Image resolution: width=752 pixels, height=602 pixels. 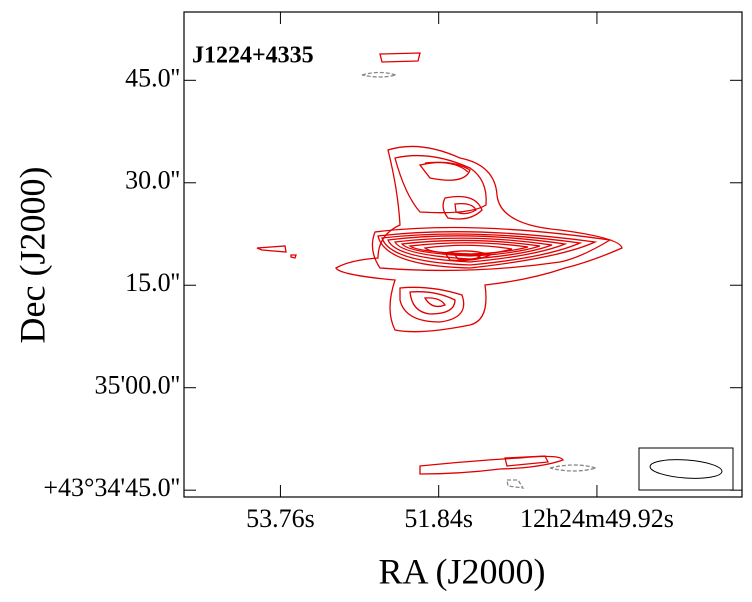 I want to click on x-tick-label: 53.76s, so click(x=280, y=518).